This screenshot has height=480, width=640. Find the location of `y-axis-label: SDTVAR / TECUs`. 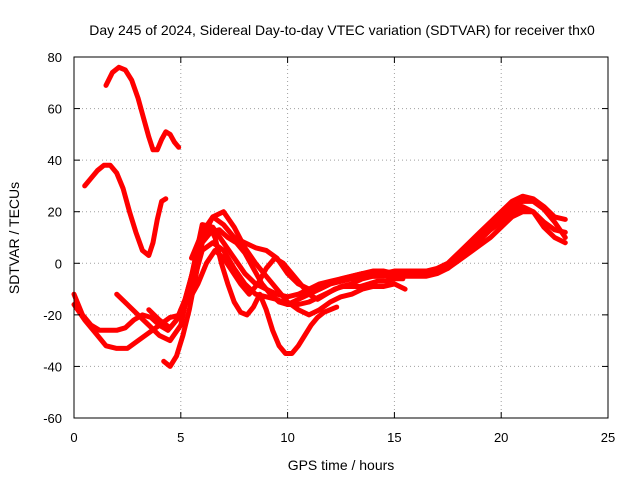

y-axis-label: SDTVAR / TECUs is located at coordinates (14, 238).